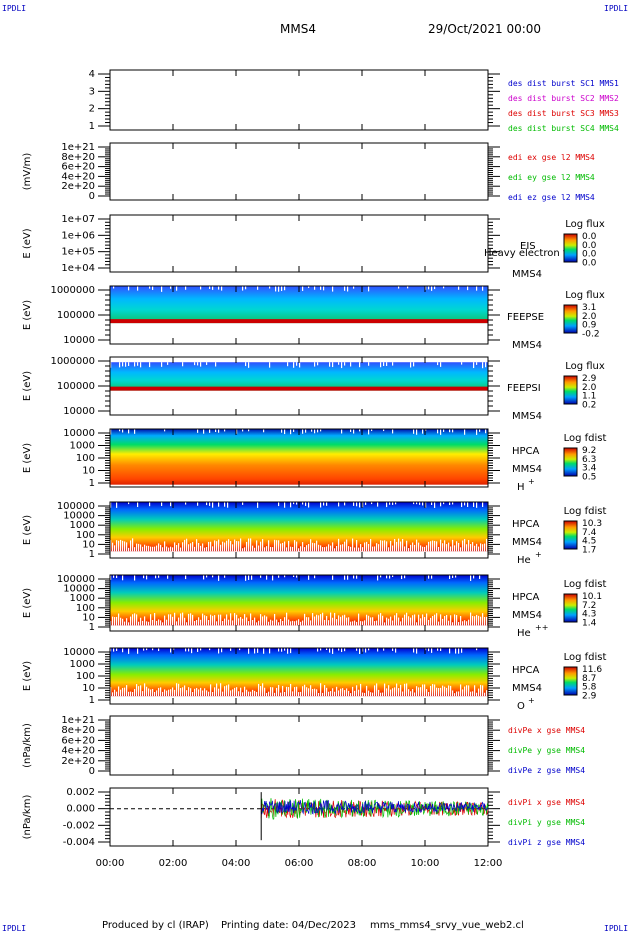  I want to click on legend-entry: divPi x gse MMS4, so click(546, 802).